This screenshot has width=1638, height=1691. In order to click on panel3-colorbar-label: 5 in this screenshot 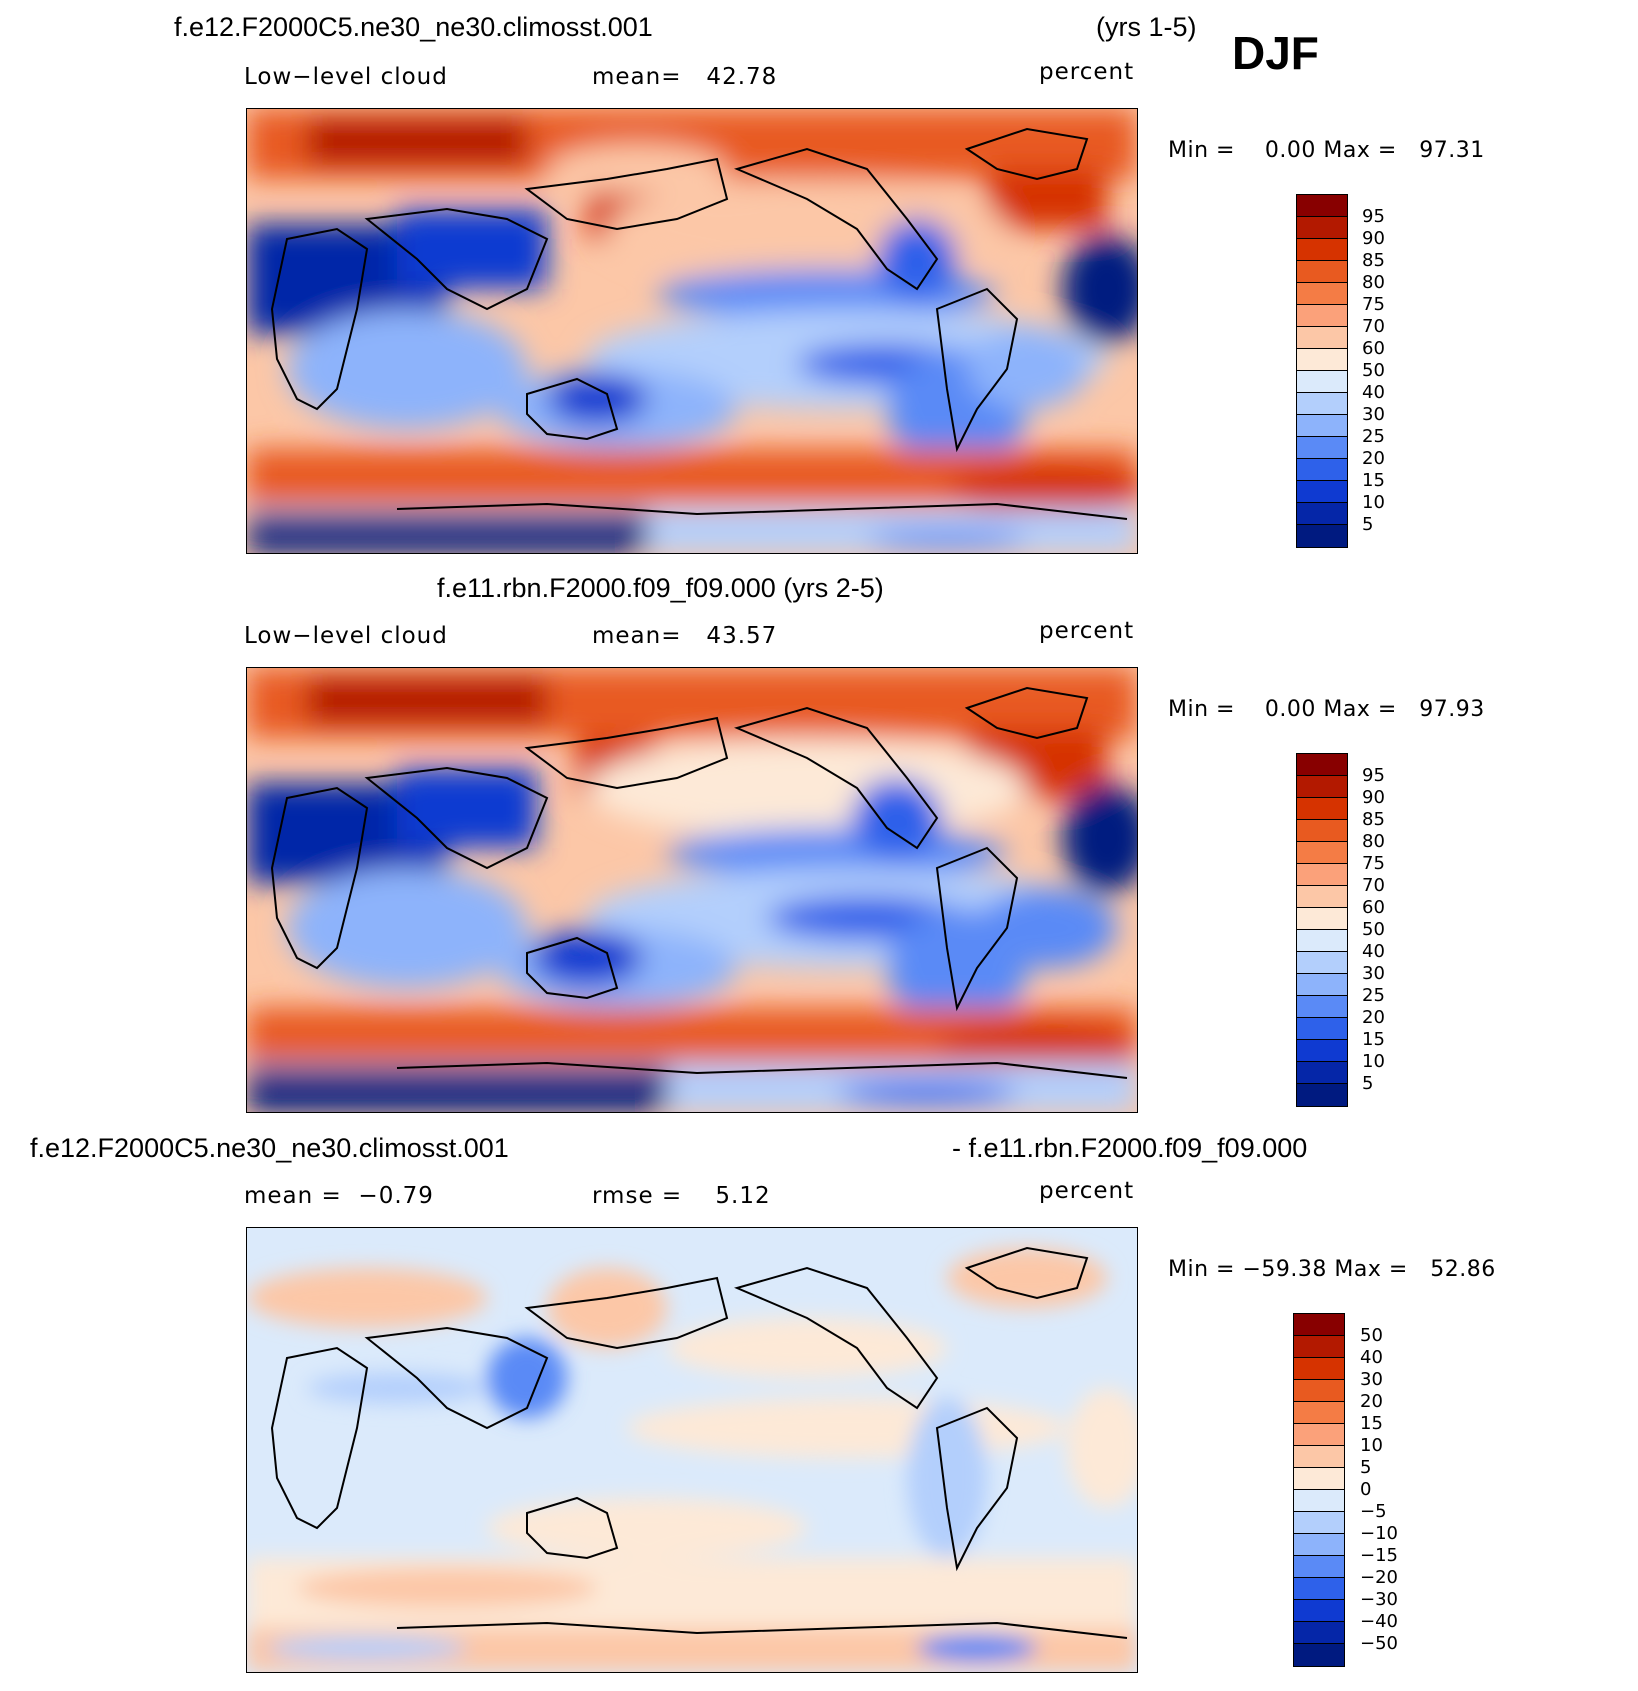, I will do `click(1366, 1467)`.